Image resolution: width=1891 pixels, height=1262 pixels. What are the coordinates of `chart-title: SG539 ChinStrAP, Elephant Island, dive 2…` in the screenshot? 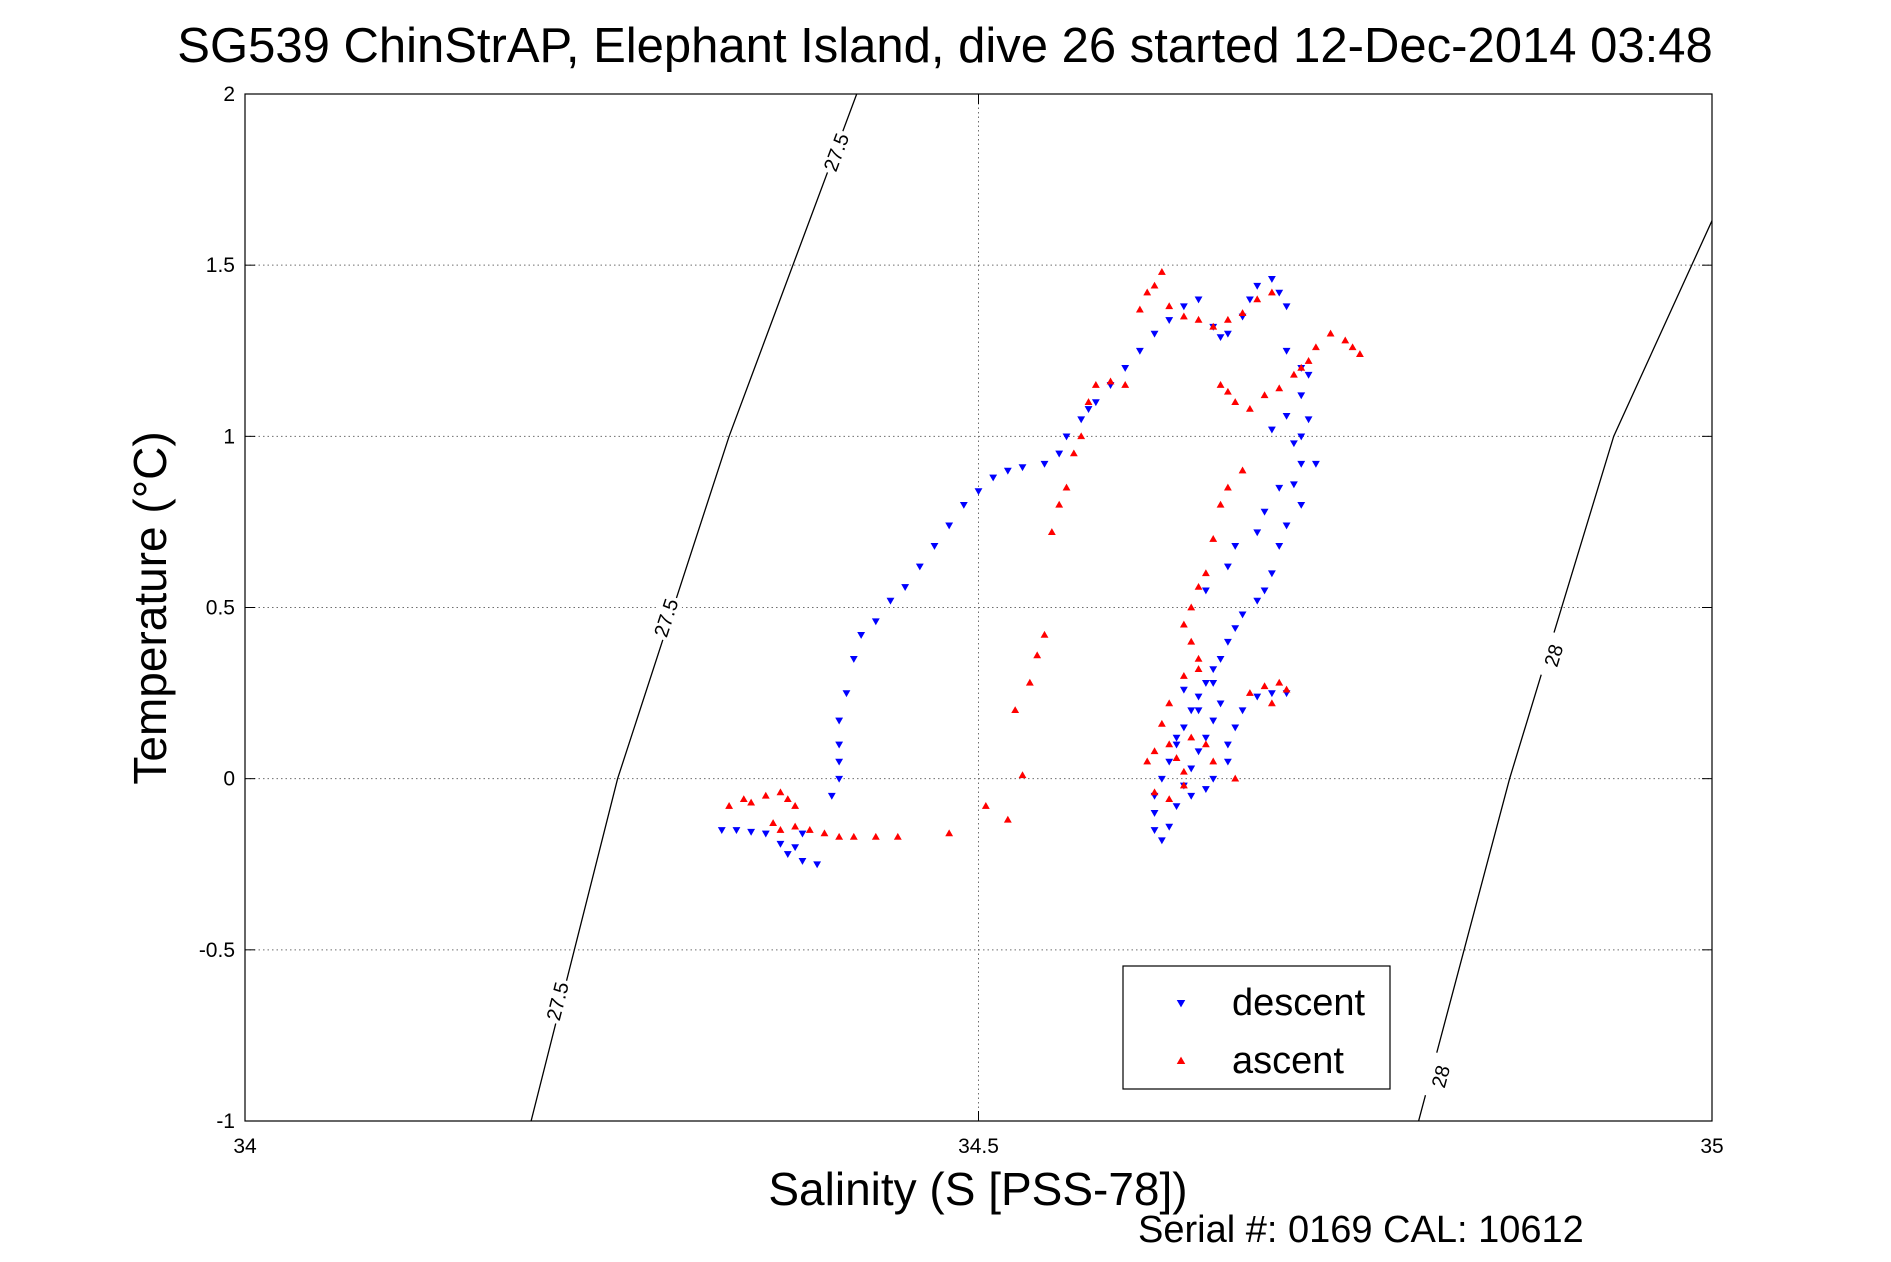 It's located at (944, 46).